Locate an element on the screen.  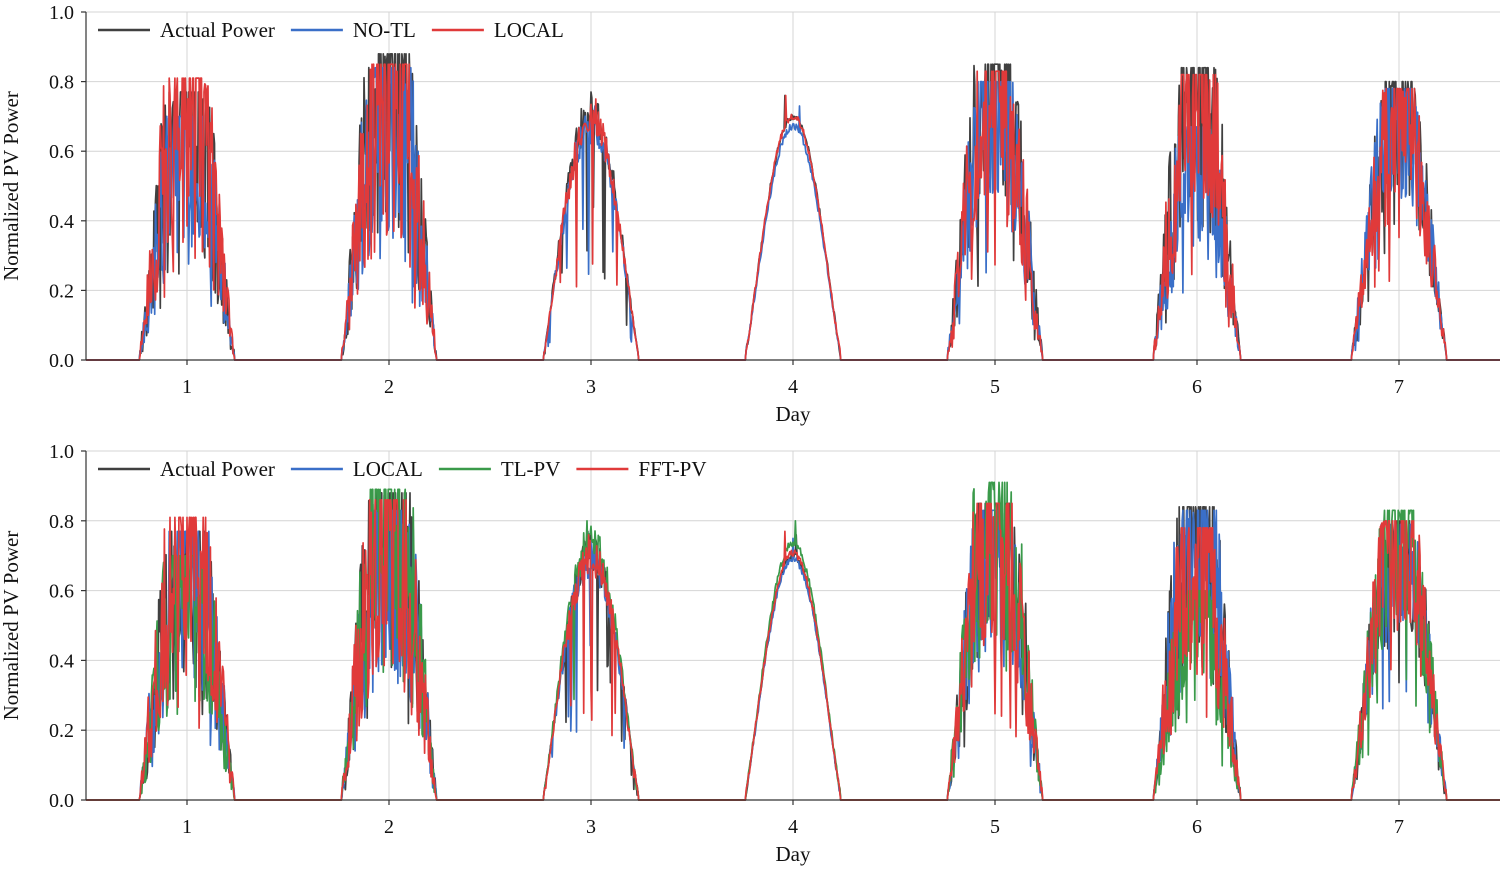
legend: Actual Power LOCAL TL-PV FFT-PV is located at coordinates (402, 469).